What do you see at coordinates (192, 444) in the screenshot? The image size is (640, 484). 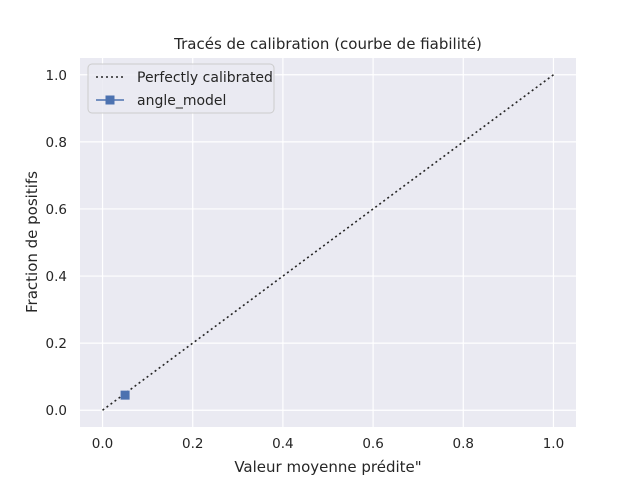 I see `x-tick-label: 0.2` at bounding box center [192, 444].